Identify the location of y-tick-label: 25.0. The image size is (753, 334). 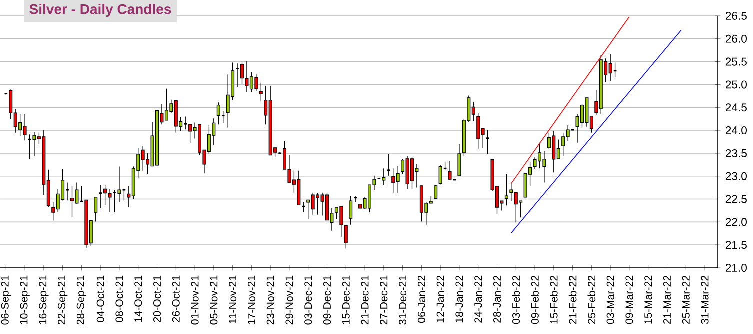
(736, 84).